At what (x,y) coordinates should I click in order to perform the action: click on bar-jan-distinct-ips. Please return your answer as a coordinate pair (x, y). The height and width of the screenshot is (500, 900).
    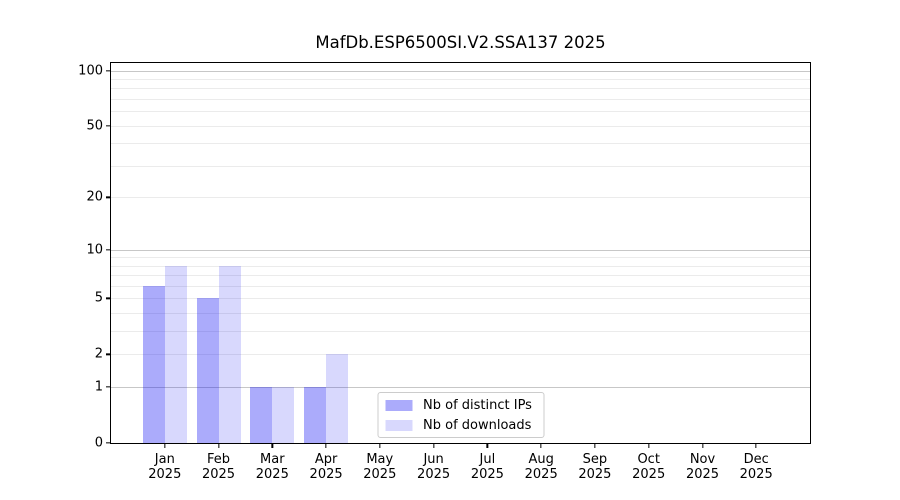
    Looking at the image, I should click on (153, 364).